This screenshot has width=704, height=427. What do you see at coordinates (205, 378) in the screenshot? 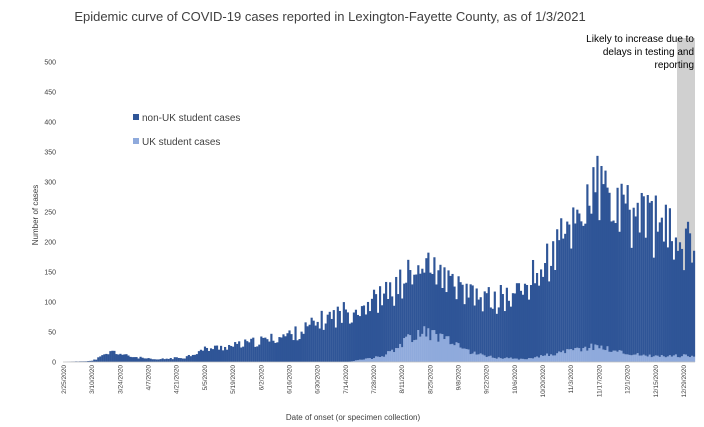
I see `x-tick-label: 5/5/2020` at bounding box center [205, 378].